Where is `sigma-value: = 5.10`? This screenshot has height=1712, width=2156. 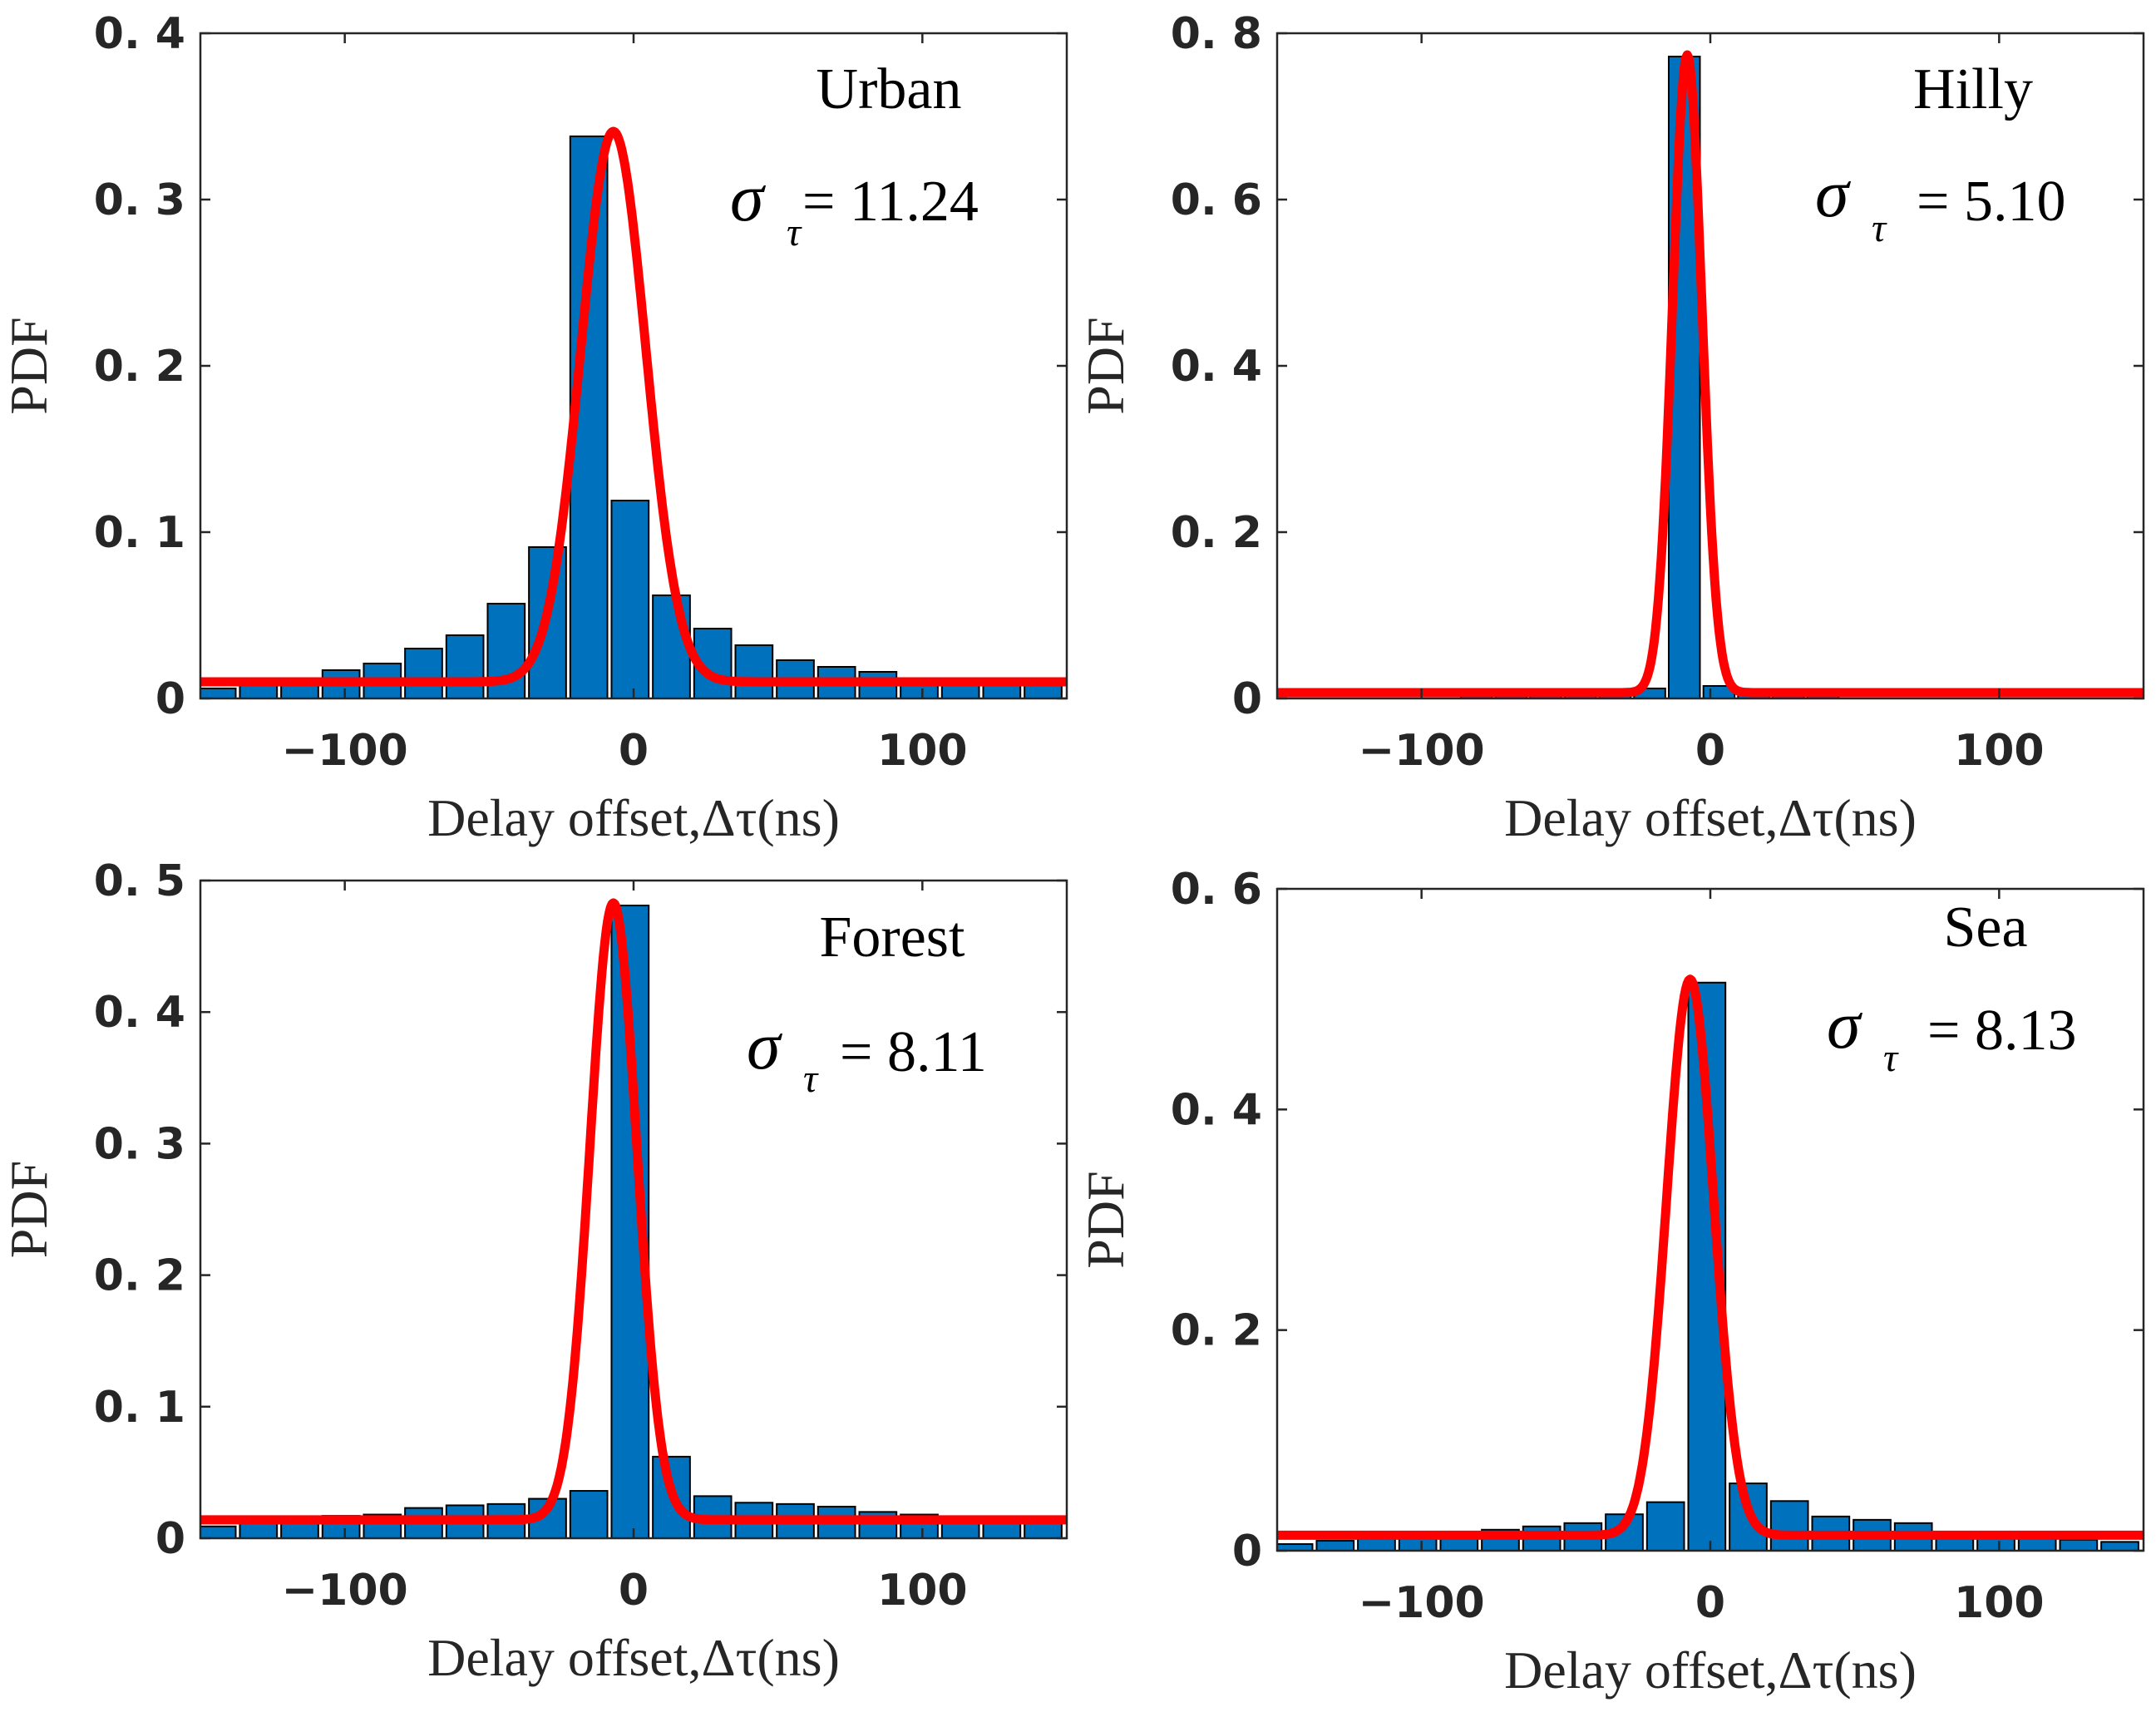
sigma-value: = 5.10 is located at coordinates (1991, 202).